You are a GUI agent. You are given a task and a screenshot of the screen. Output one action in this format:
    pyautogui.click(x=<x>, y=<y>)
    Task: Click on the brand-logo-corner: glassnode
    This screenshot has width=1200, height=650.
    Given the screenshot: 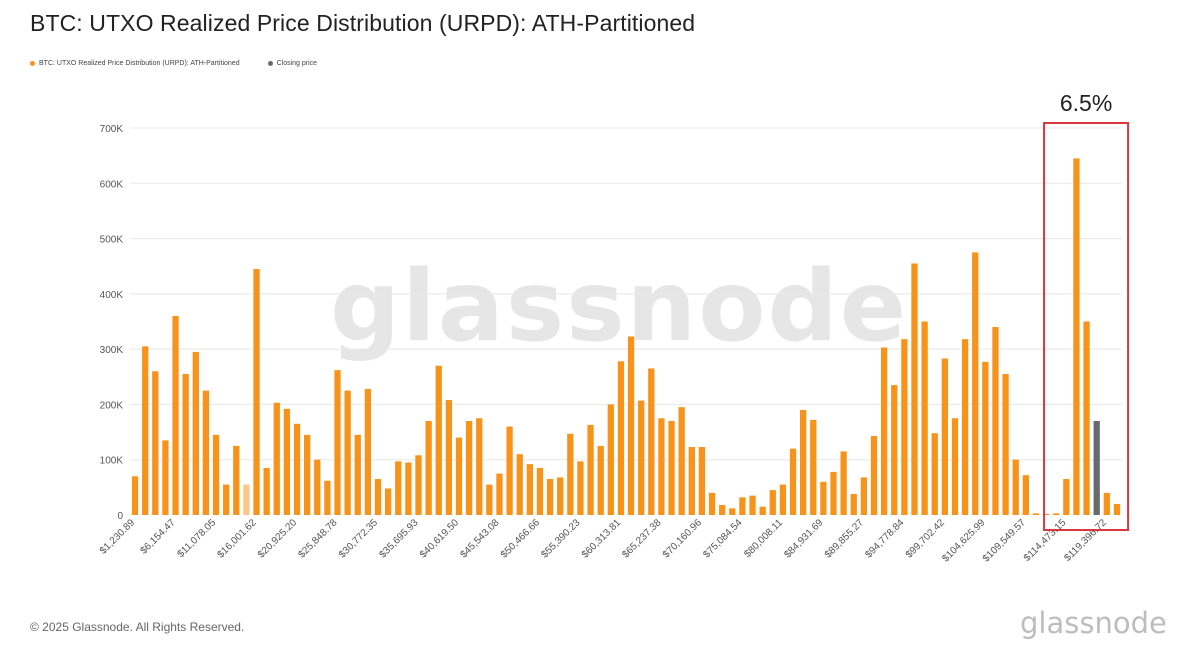 What is the action you would take?
    pyautogui.click(x=1093, y=623)
    